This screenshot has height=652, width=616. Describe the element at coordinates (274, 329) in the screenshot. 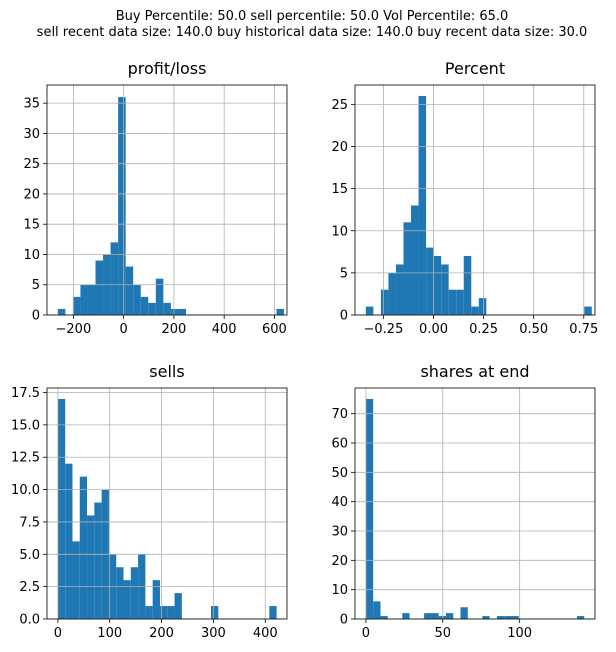

I see `profit-loss-x-tick-label: 600` at that location.